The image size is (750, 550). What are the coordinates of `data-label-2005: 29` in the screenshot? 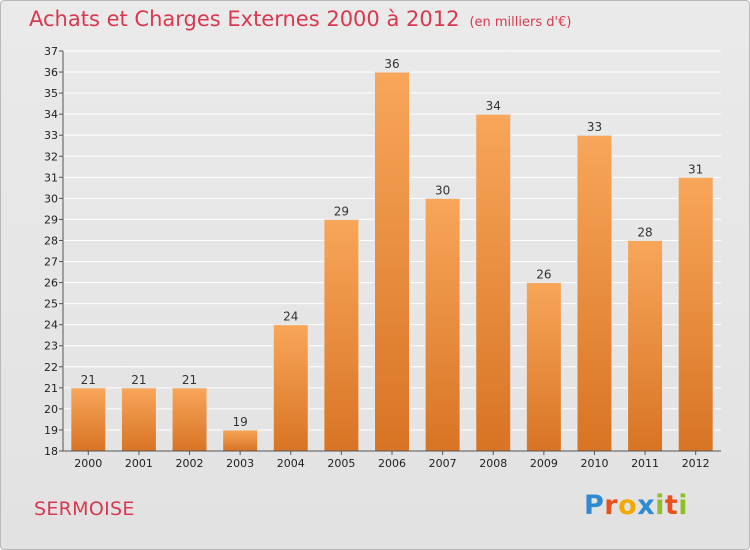 It's located at (341, 211).